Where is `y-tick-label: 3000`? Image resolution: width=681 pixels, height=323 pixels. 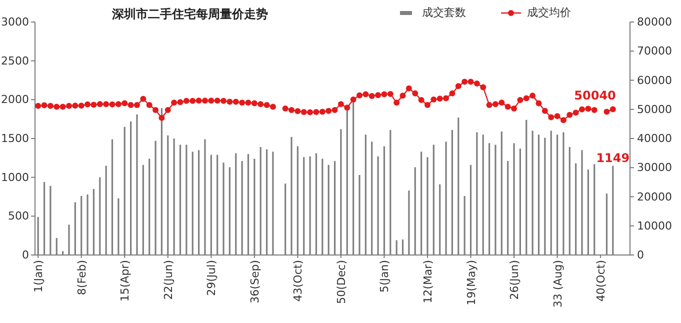
y-tick-label: 3000 is located at coordinates (15, 22).